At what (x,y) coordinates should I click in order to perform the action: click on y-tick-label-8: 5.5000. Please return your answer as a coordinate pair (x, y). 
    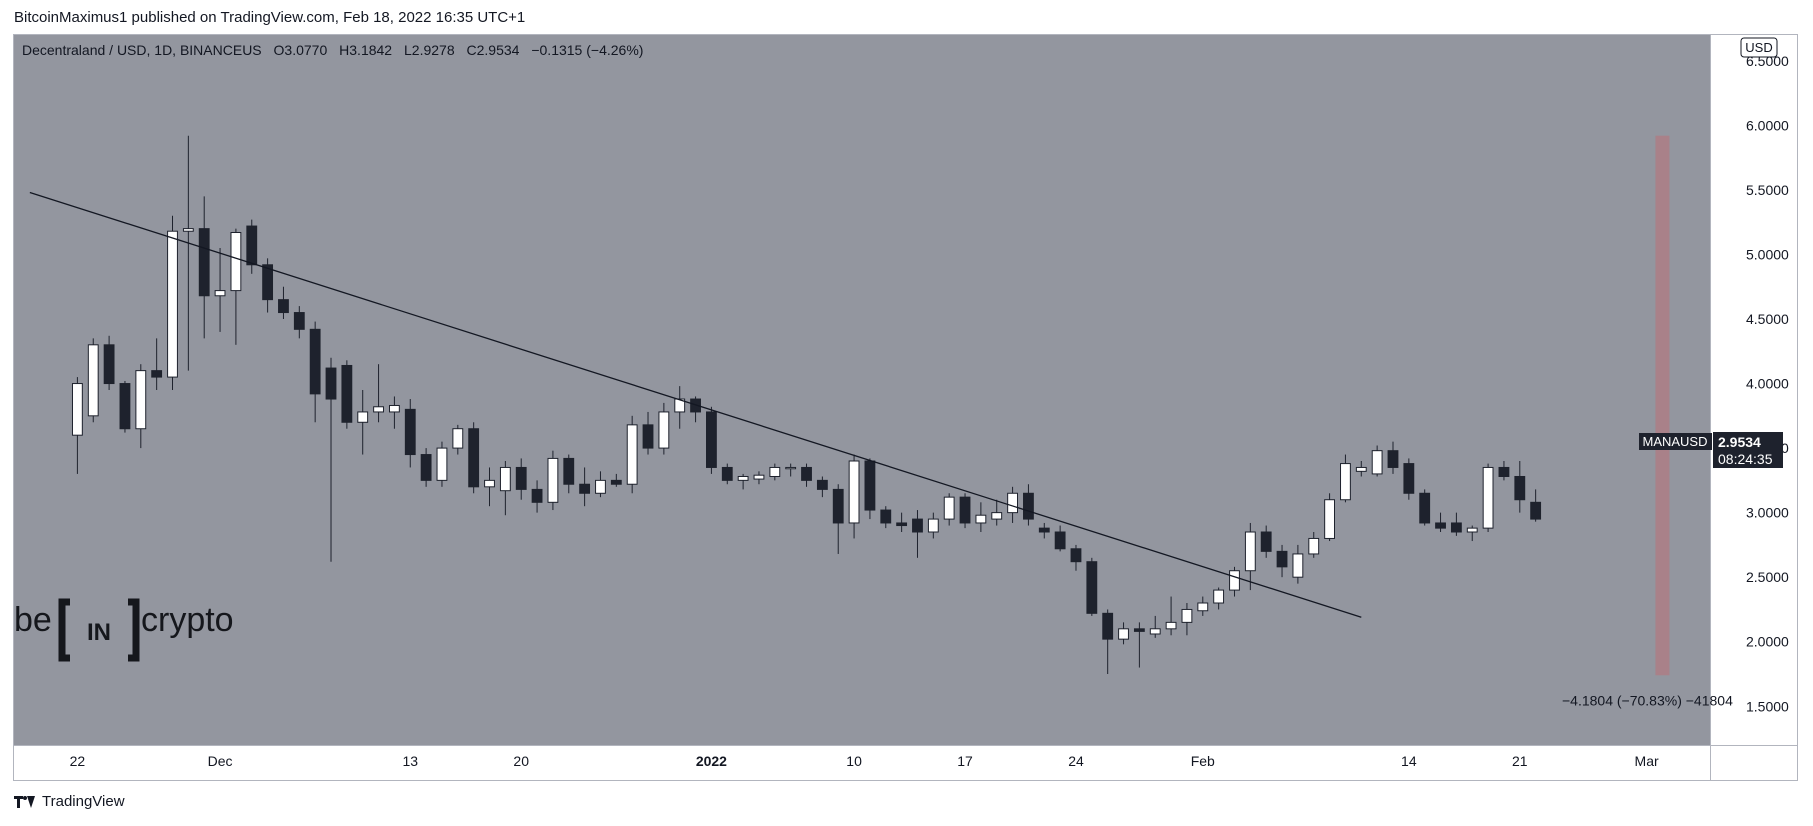
    Looking at the image, I should click on (1767, 190).